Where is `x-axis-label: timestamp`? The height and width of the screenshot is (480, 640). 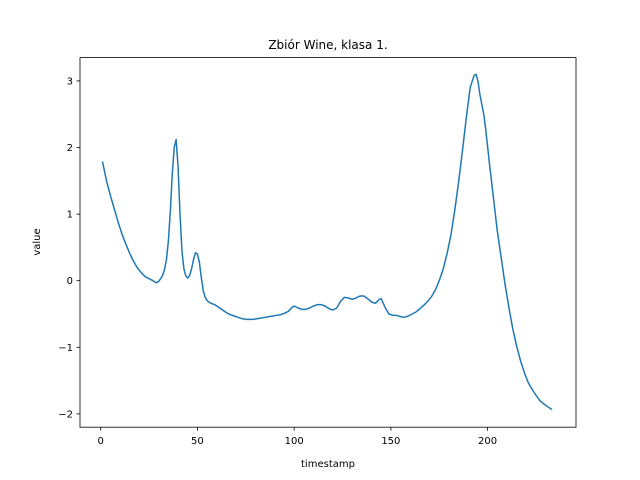
x-axis-label: timestamp is located at coordinates (328, 464).